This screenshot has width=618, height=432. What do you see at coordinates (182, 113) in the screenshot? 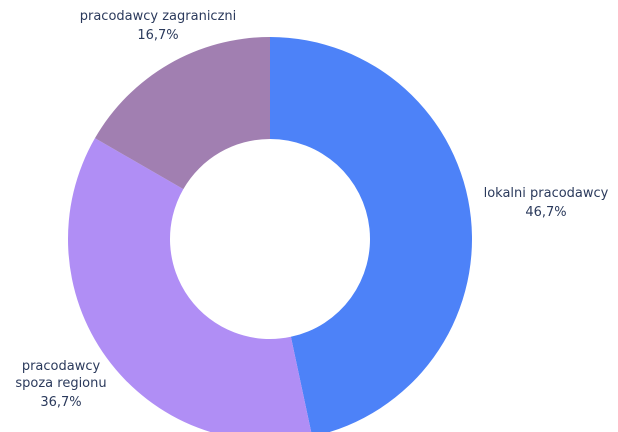
I see `slice` at bounding box center [182, 113].